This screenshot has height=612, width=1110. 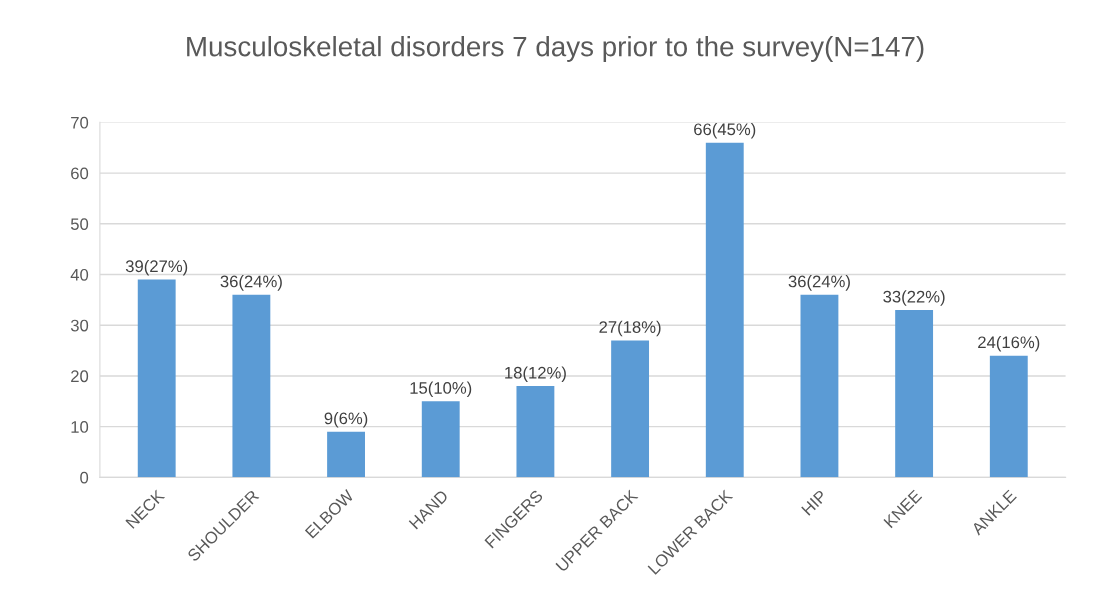 I want to click on data-label: 9(6%), so click(x=346, y=420).